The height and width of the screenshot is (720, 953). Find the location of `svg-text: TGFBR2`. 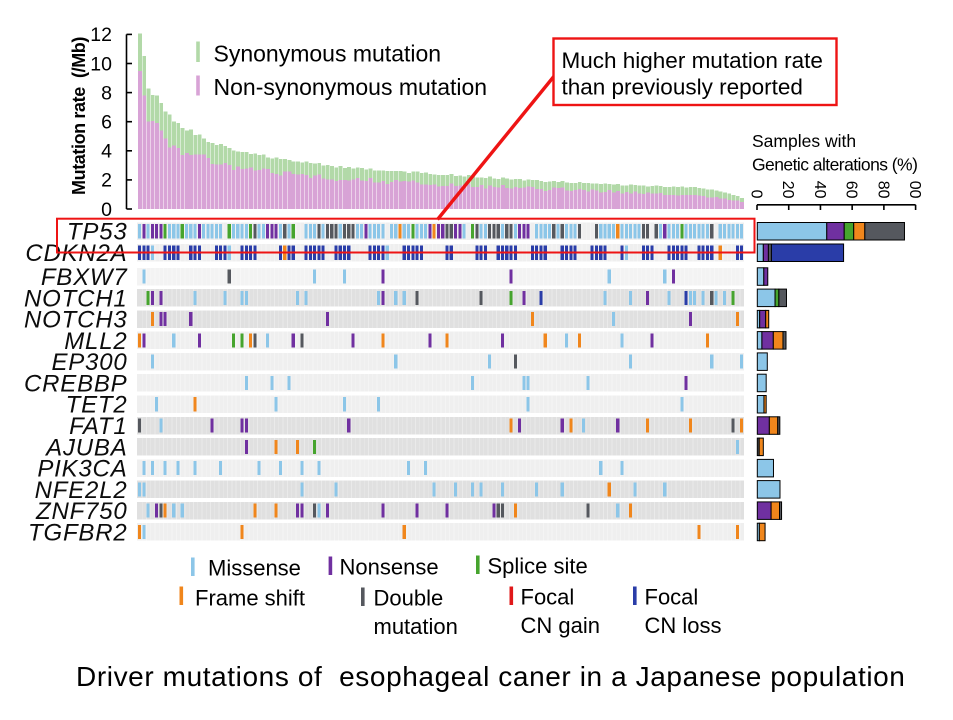

svg-text: TGFBR2 is located at coordinates (77, 532).